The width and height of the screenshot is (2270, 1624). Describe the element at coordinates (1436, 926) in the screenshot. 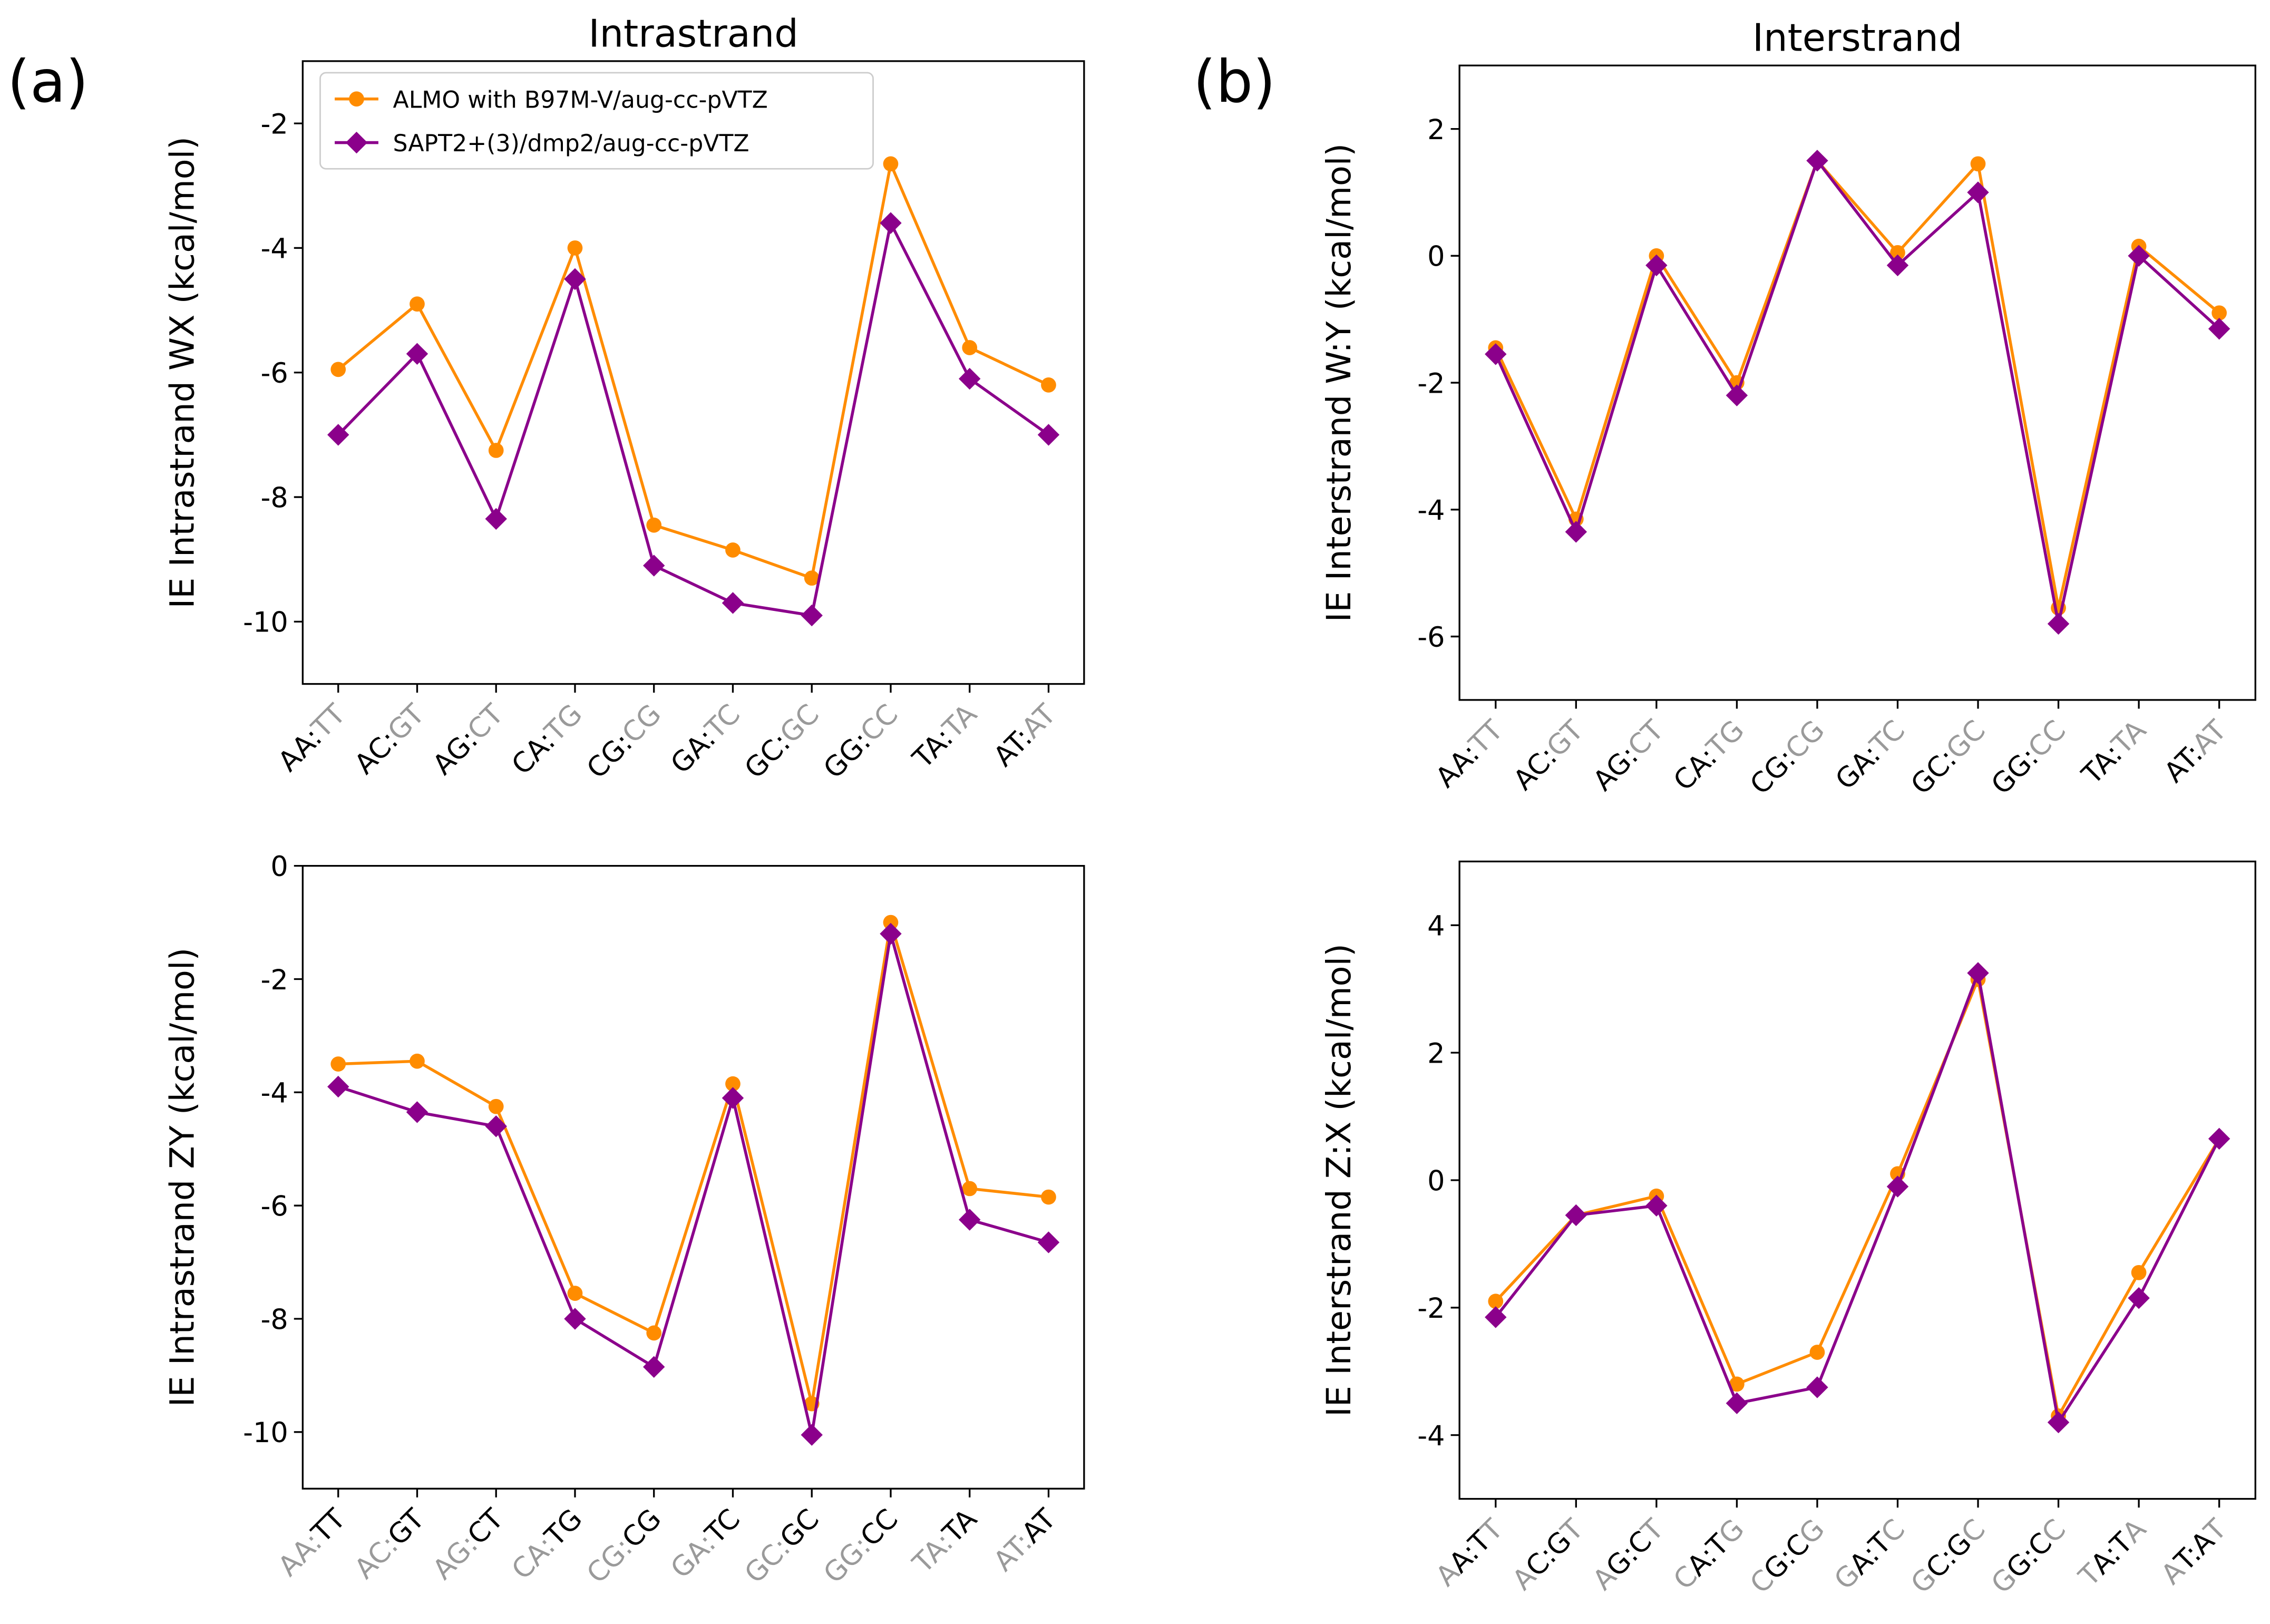

I see `y-tick-label: 4` at that location.